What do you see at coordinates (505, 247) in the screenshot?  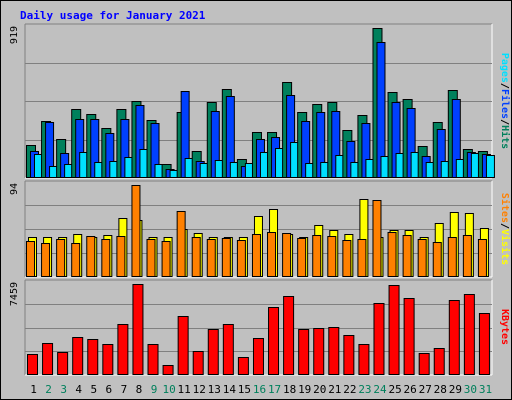 I see `panel-visits-sites-legend-visits: Visits` at bounding box center [505, 247].